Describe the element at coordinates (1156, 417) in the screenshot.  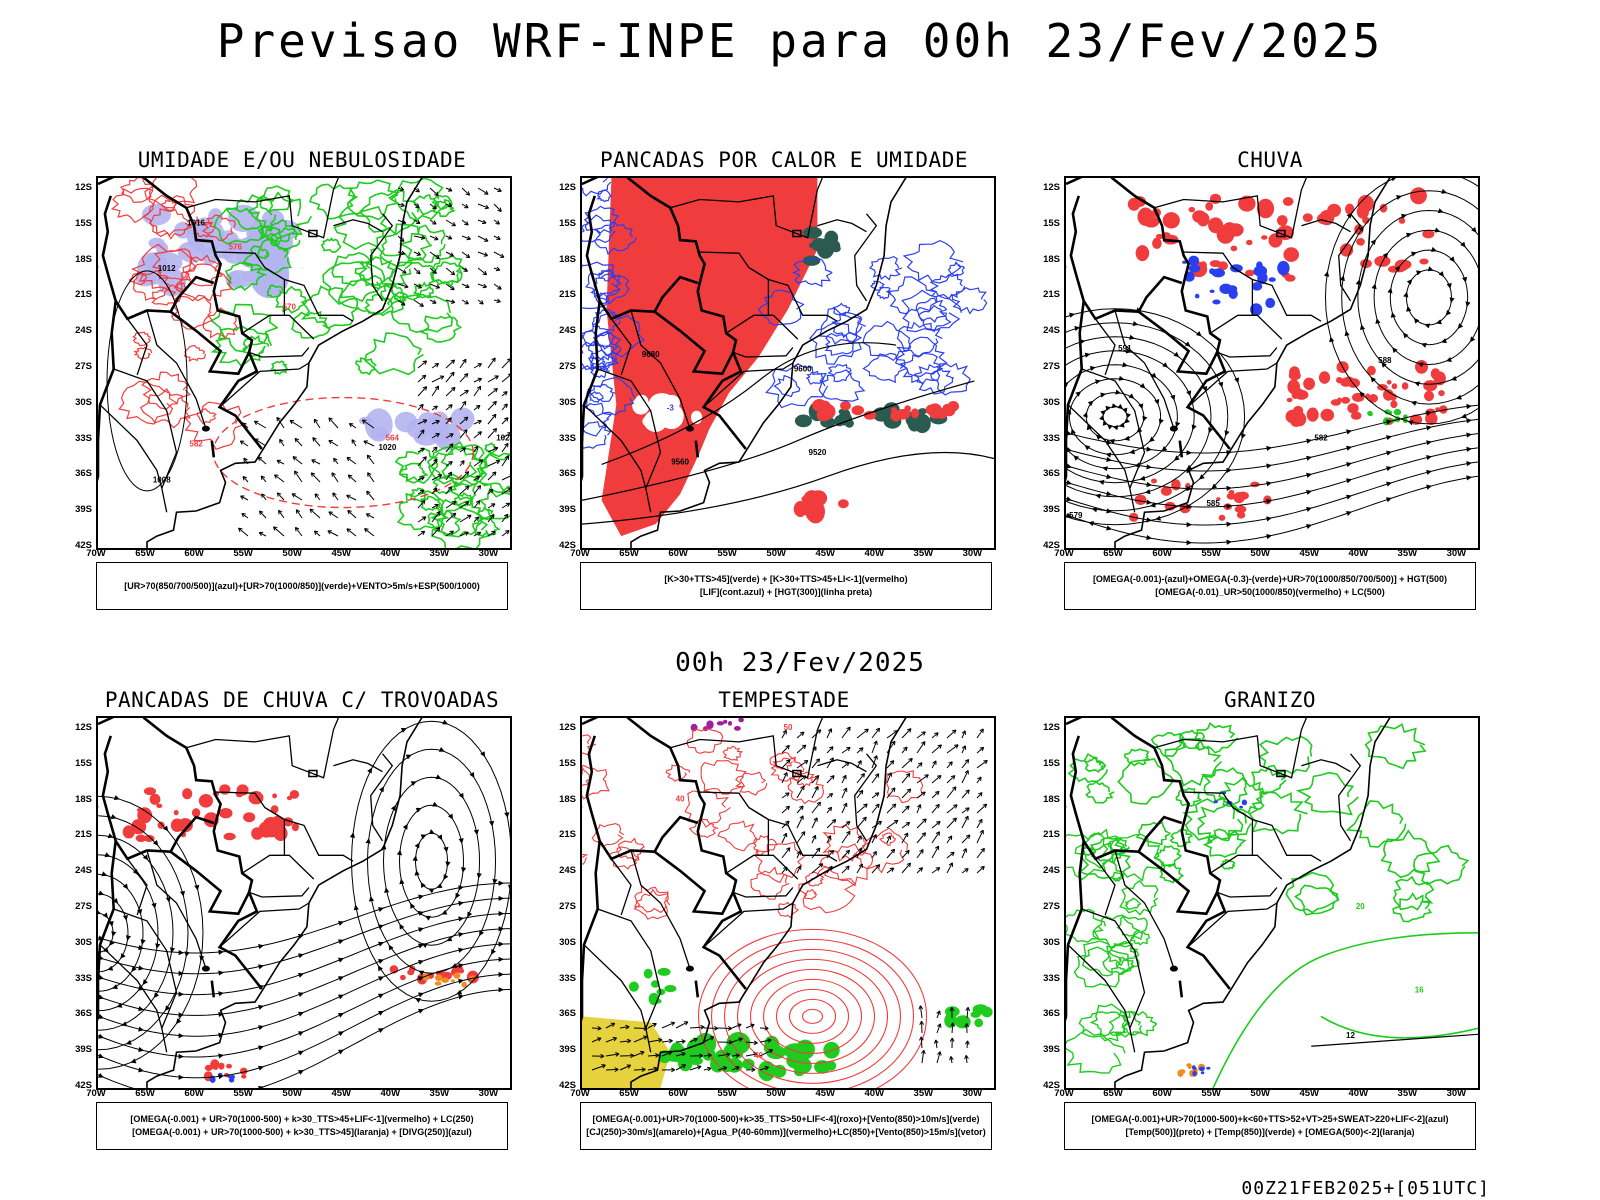
I see `hgt500-low` at that location.